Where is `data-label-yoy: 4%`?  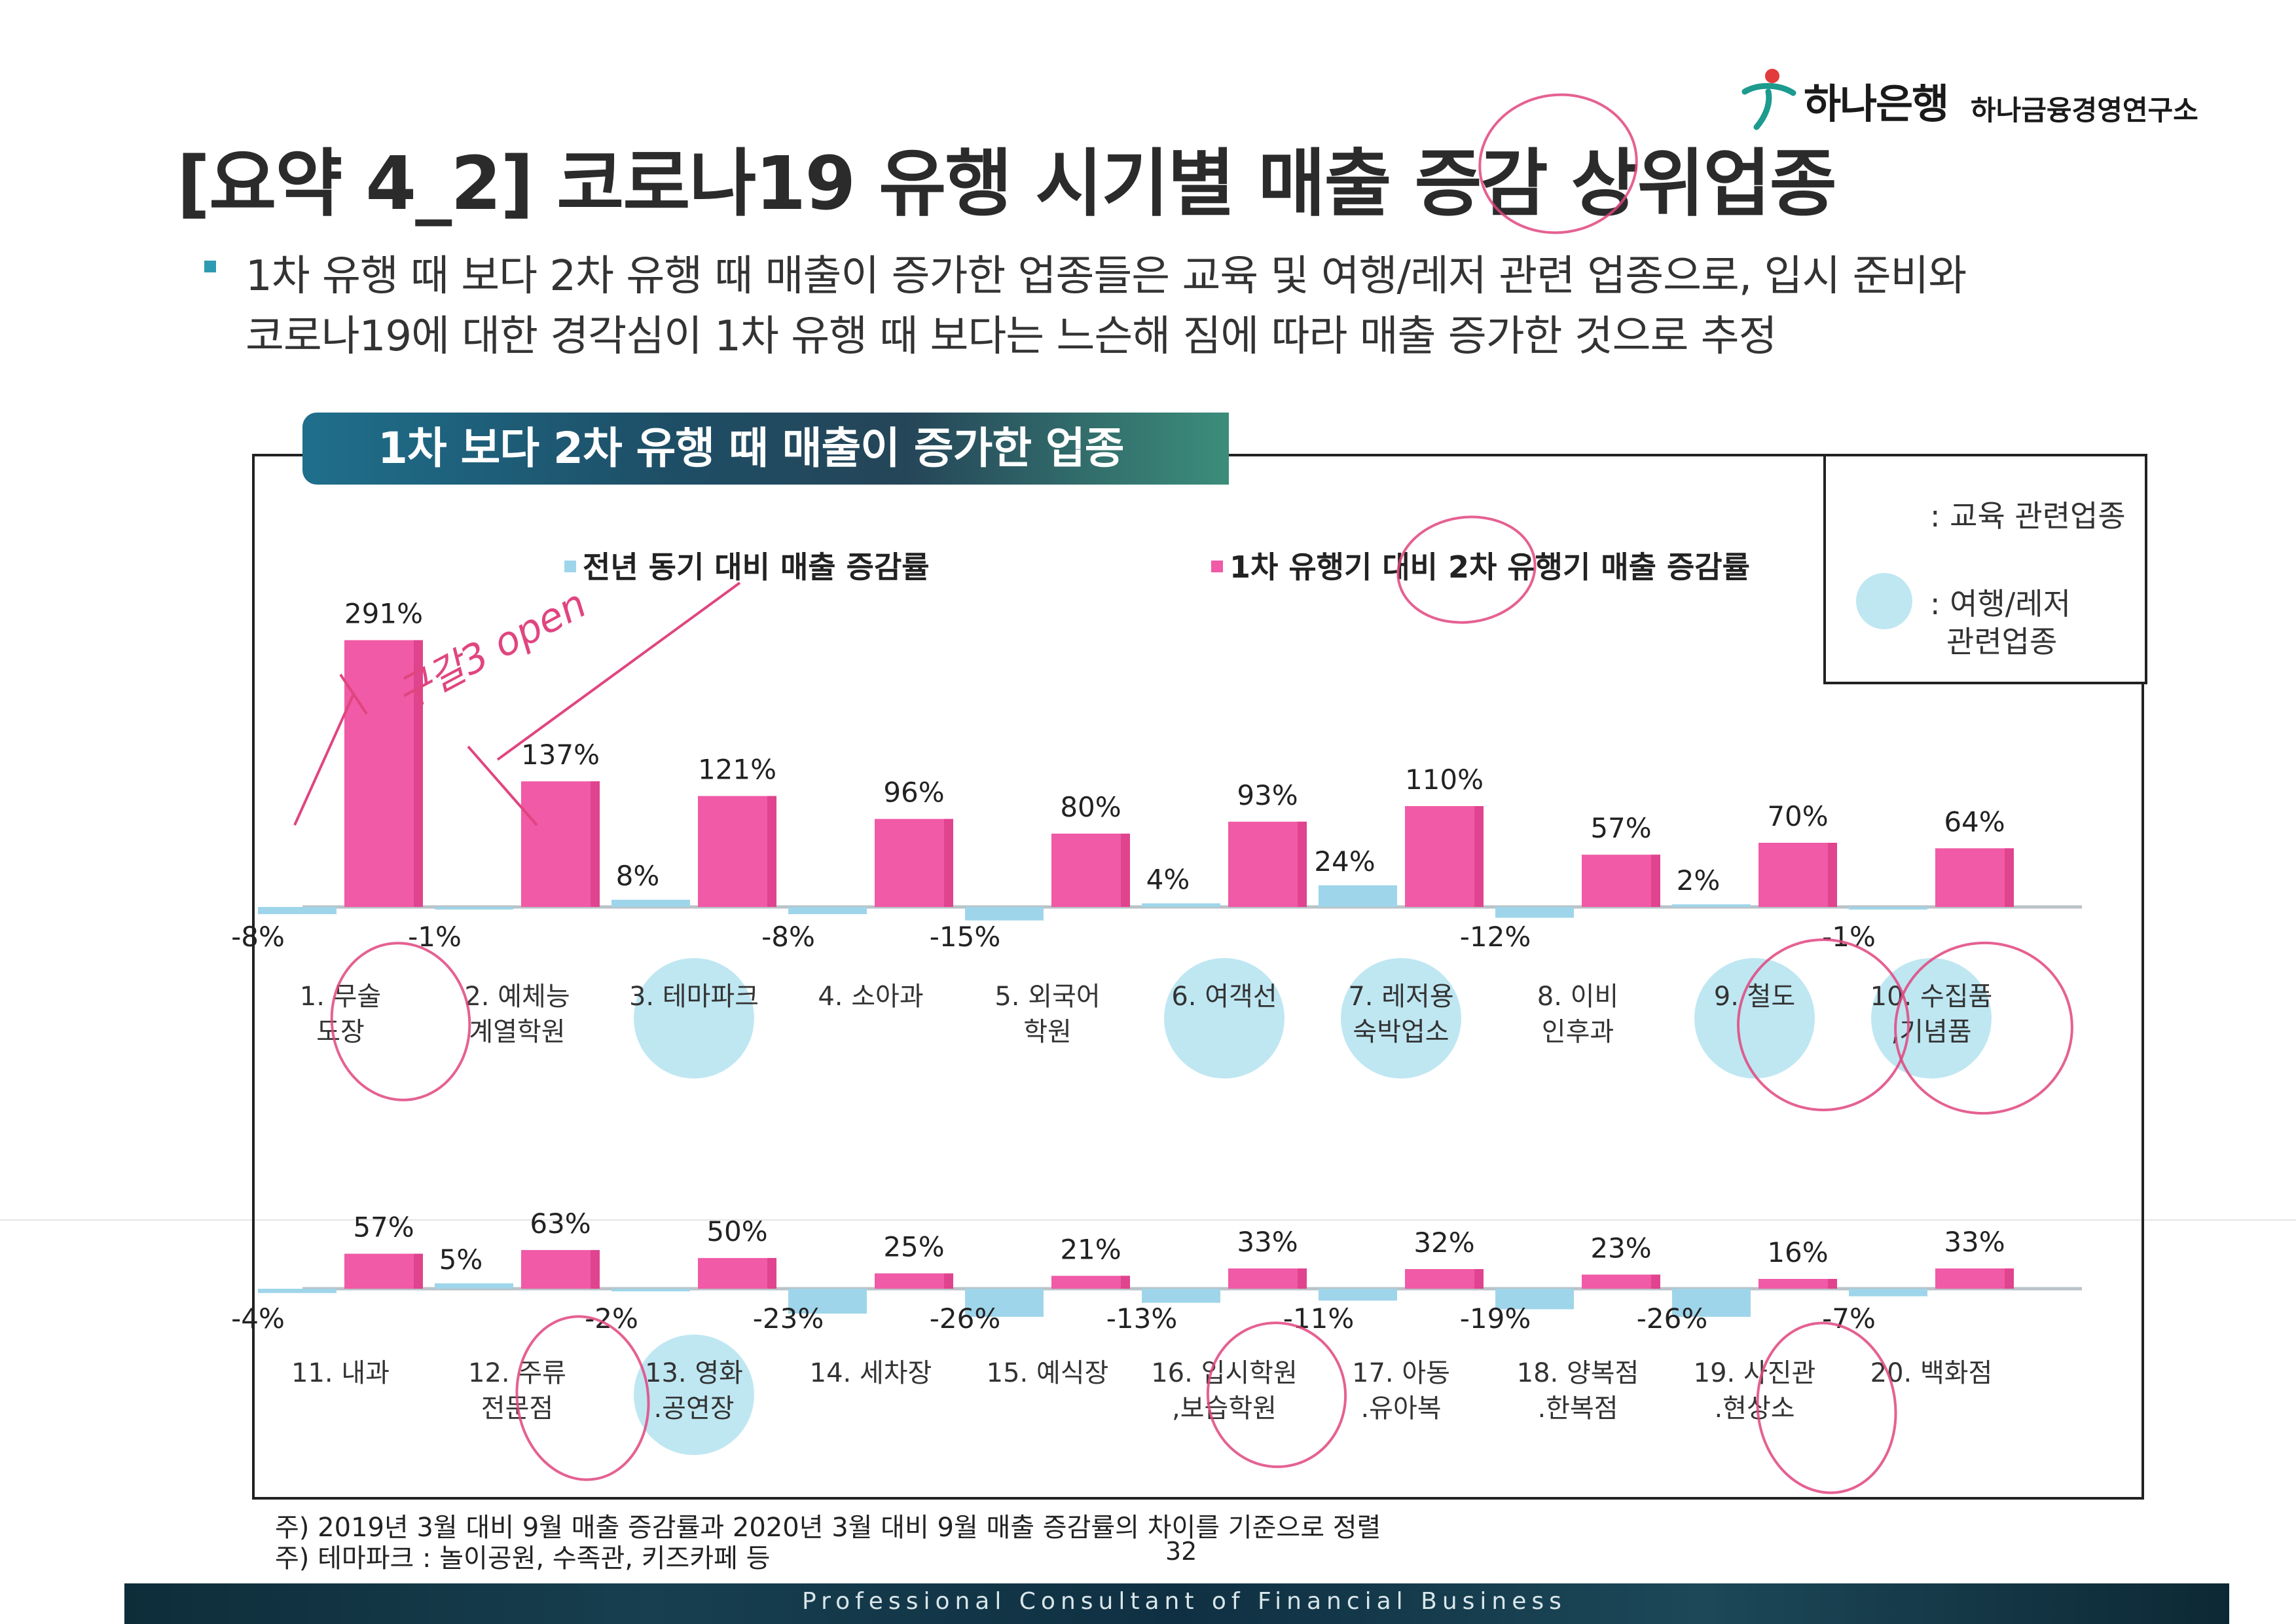
data-label-yoy: 4% is located at coordinates (1168, 880).